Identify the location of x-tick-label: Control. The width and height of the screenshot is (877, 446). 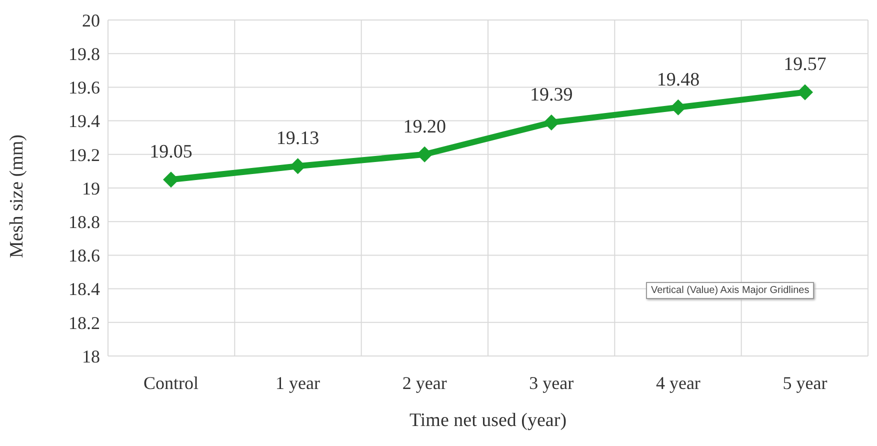
(171, 382).